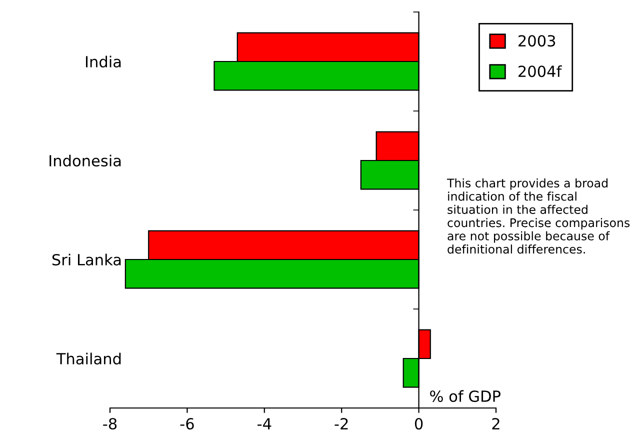 This screenshot has height=446, width=631. I want to click on legend-label: 2003, so click(537, 41).